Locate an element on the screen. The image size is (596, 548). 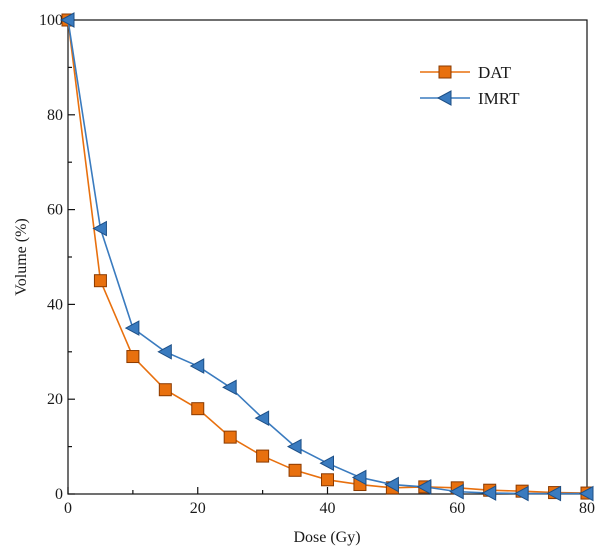
x-tick-label: 80 is located at coordinates (587, 508).